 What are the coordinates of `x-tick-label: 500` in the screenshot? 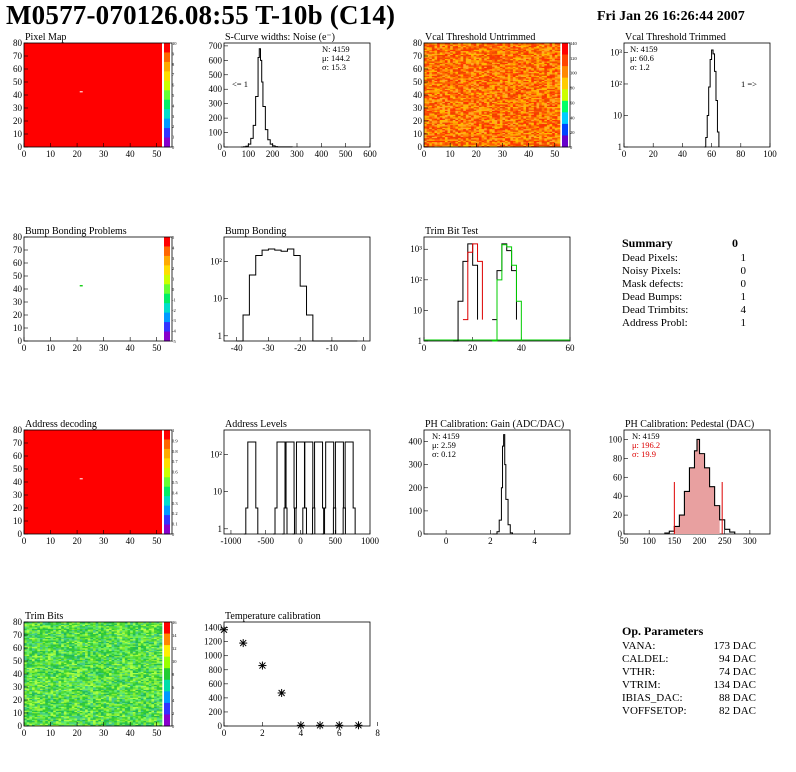 It's located at (346, 154).